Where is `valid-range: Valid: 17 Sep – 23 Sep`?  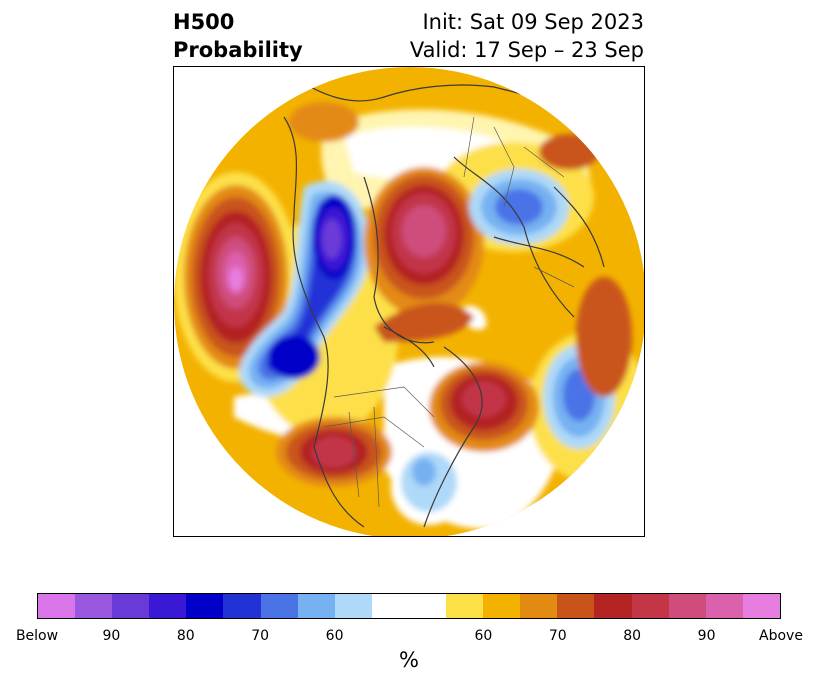
valid-range: Valid: 17 Sep – 23 Sep is located at coordinates (526, 50).